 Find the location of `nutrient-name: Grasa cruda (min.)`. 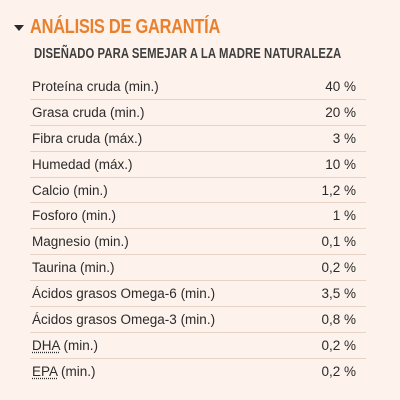

nutrient-name: Grasa cruda (min.) is located at coordinates (88, 112).